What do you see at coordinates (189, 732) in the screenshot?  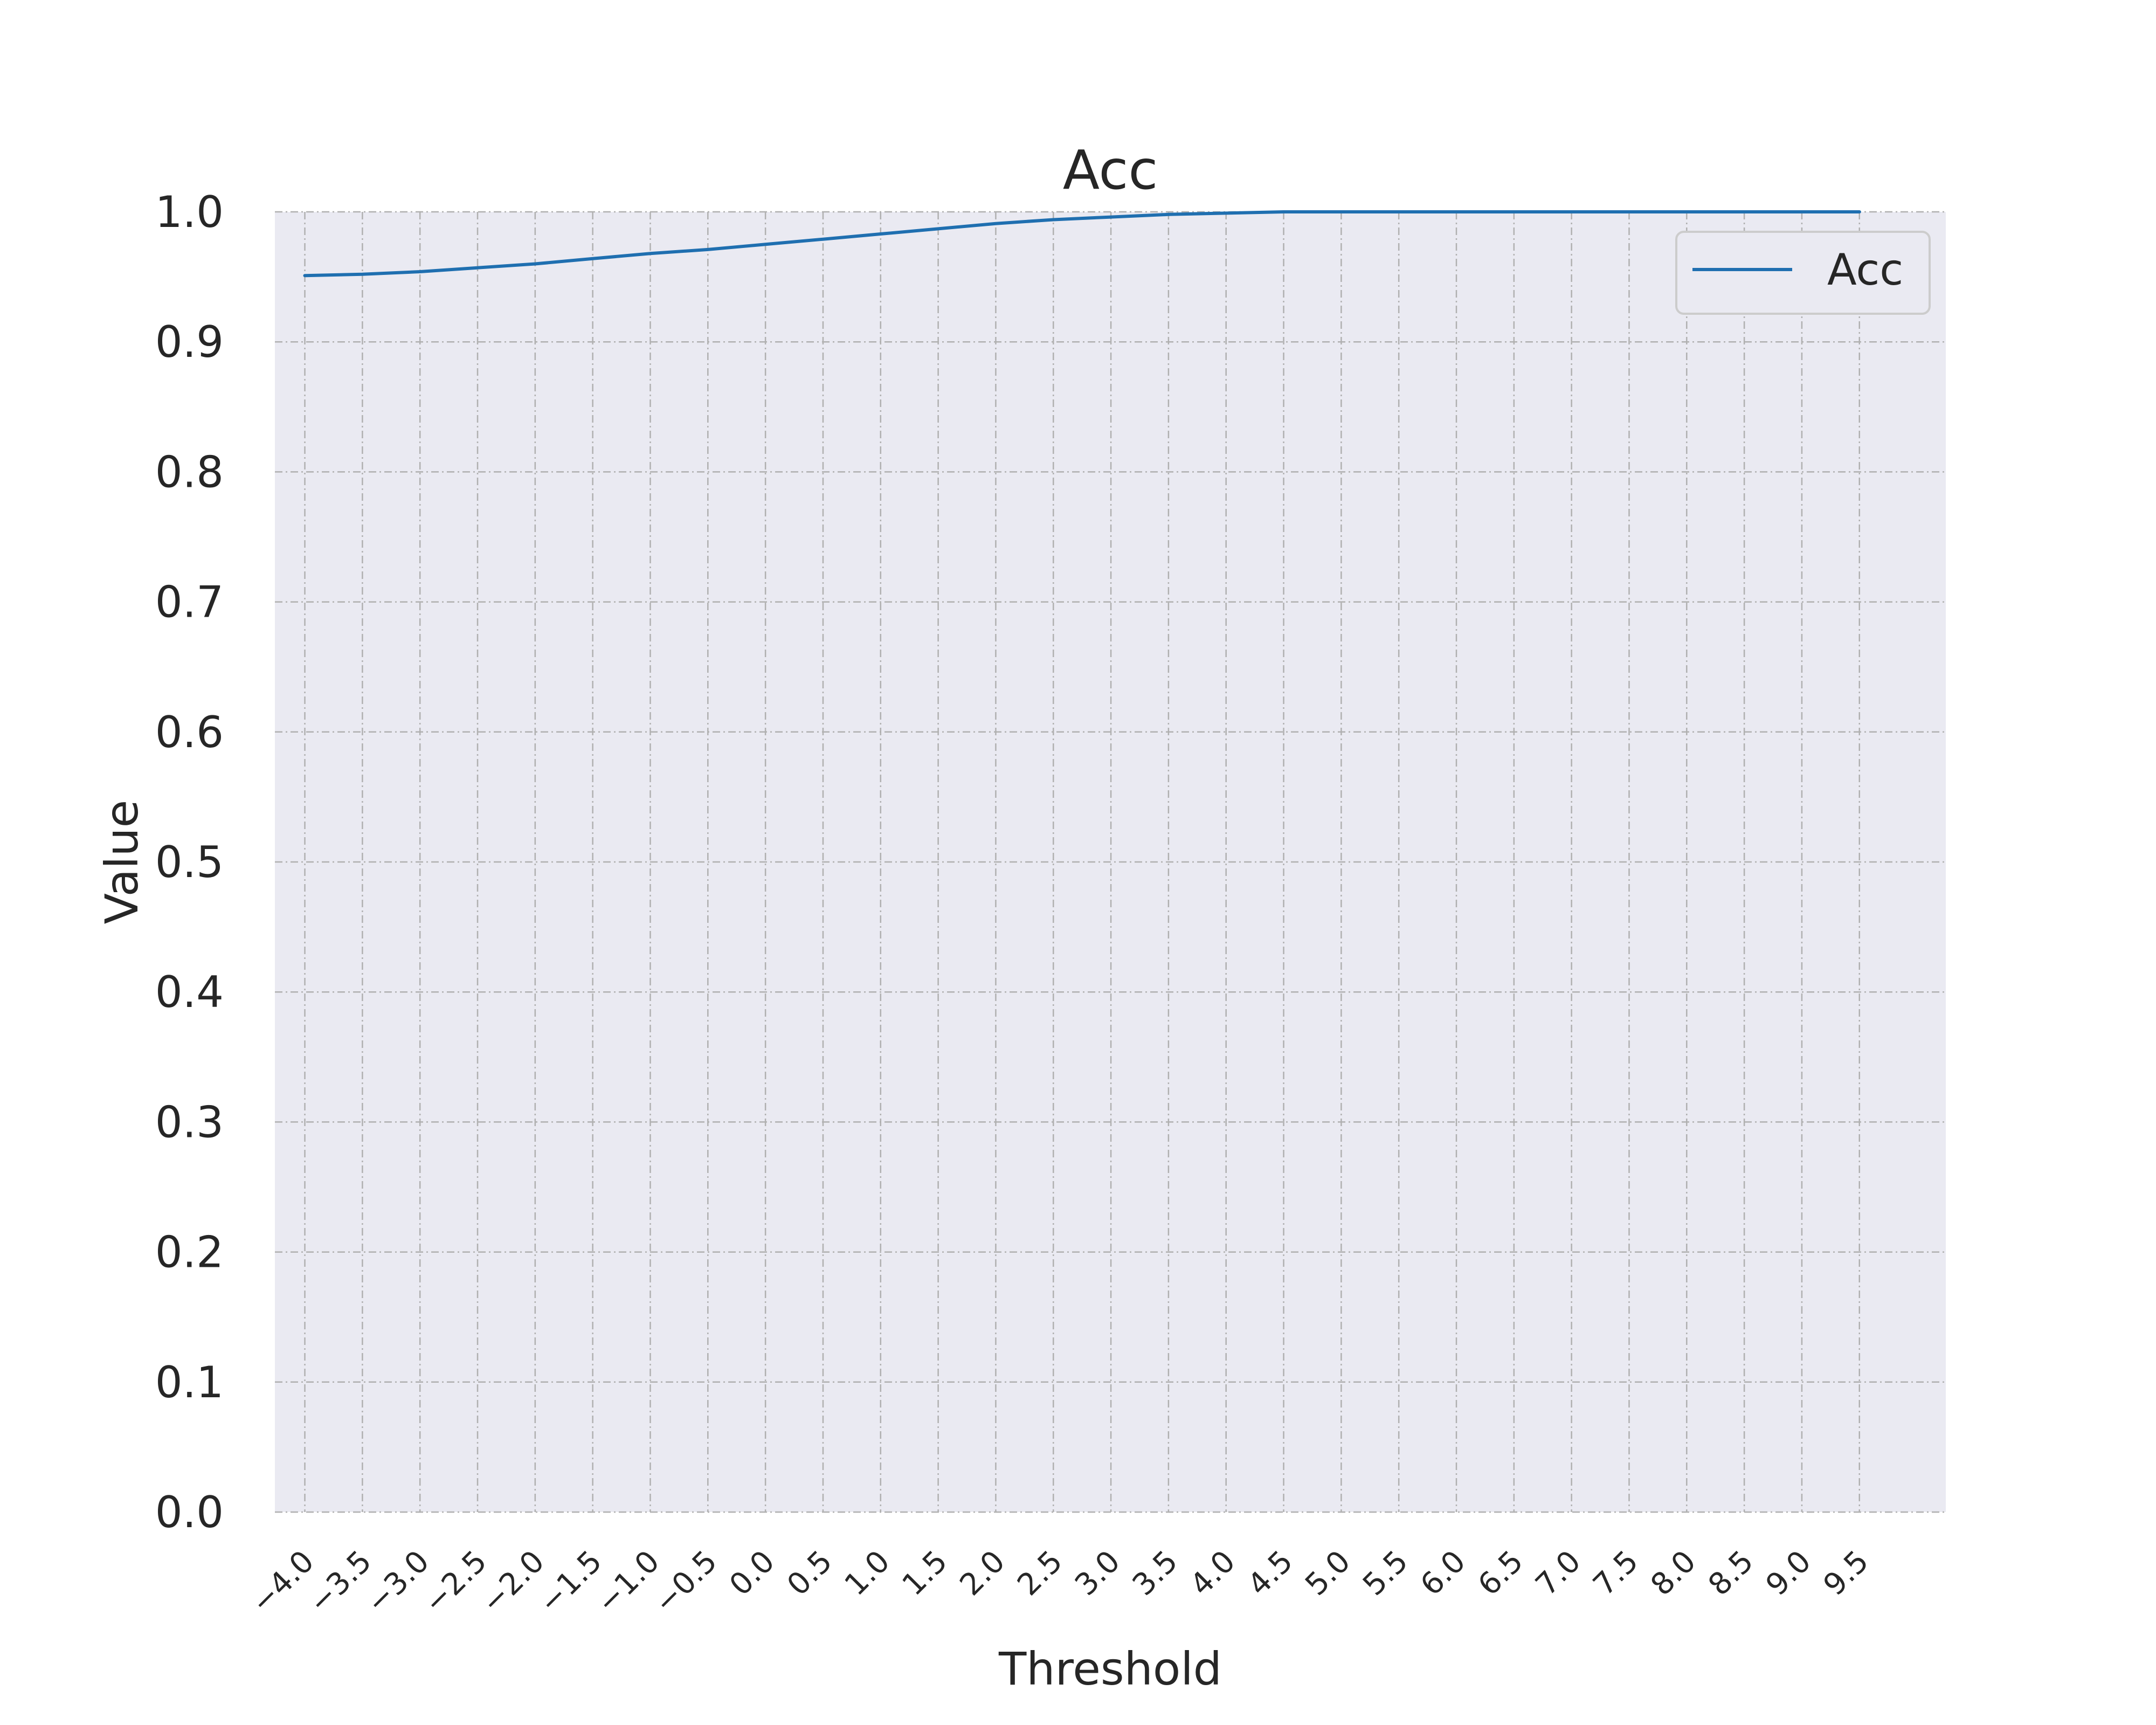 I see `y-tick-label: 0.6` at bounding box center [189, 732].